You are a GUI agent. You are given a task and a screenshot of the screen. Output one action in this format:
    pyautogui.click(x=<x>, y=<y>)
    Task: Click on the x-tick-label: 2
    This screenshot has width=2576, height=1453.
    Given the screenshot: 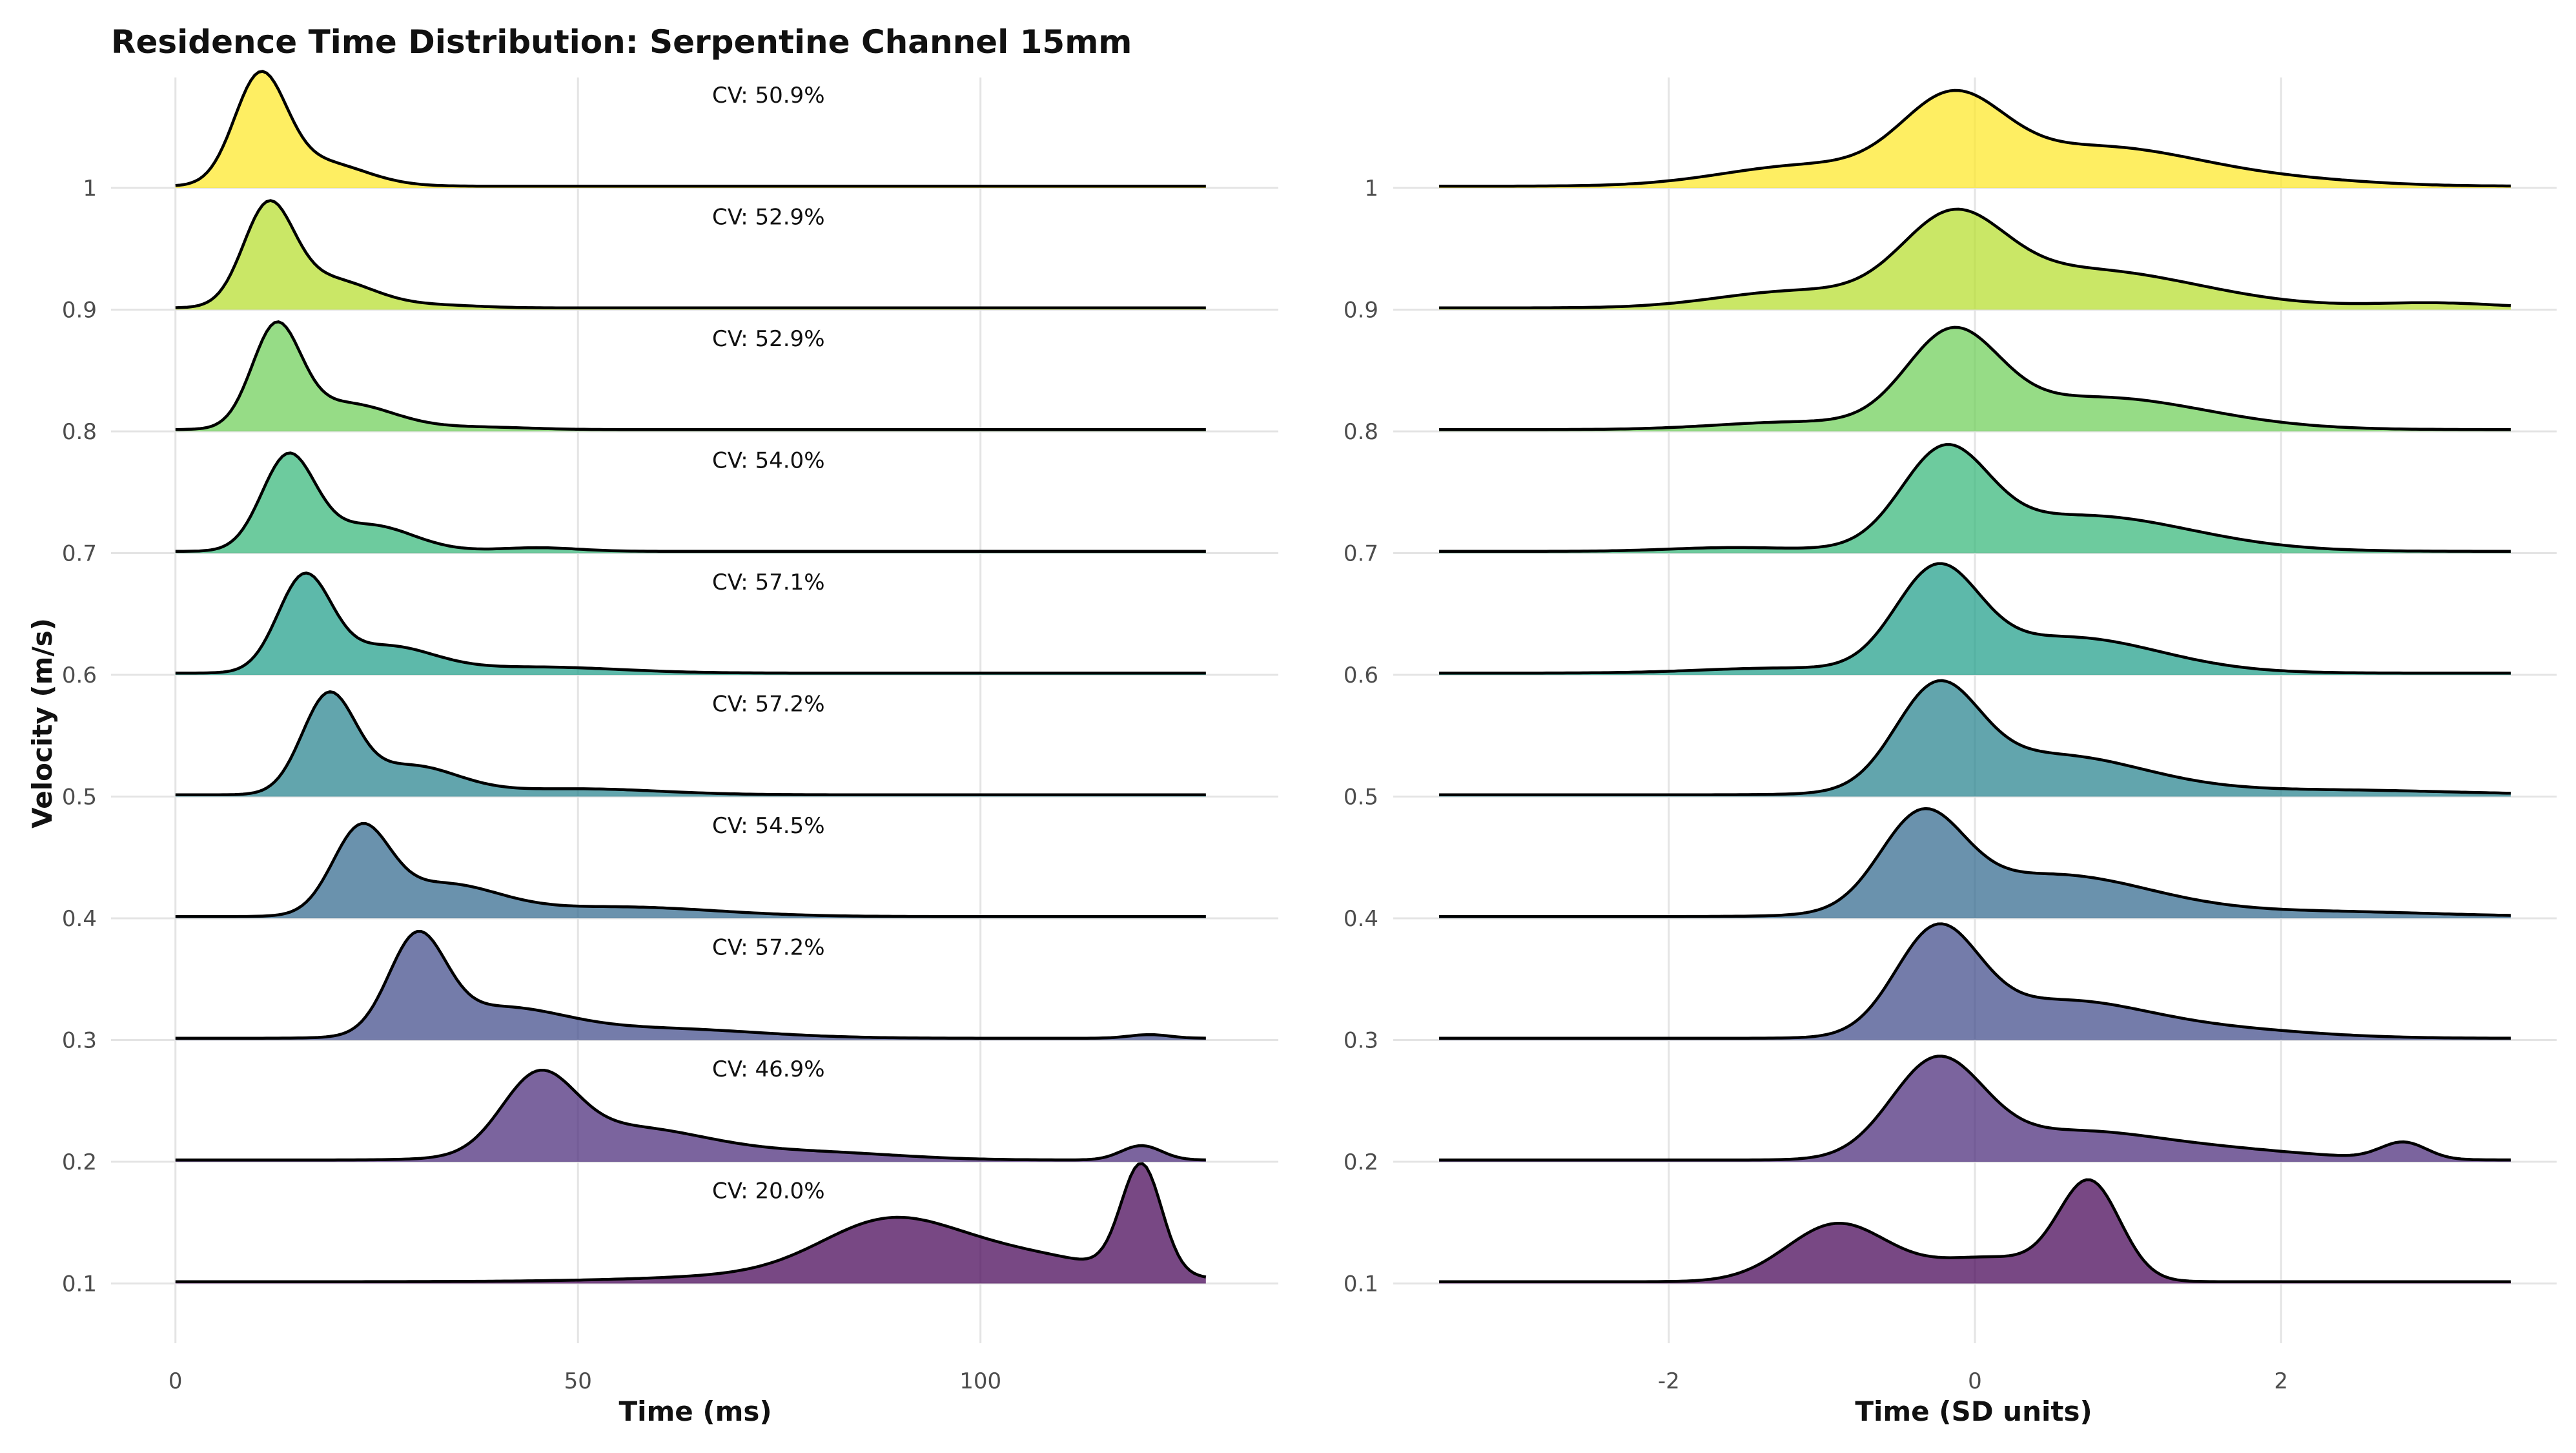 What is the action you would take?
    pyautogui.click(x=2281, y=1381)
    